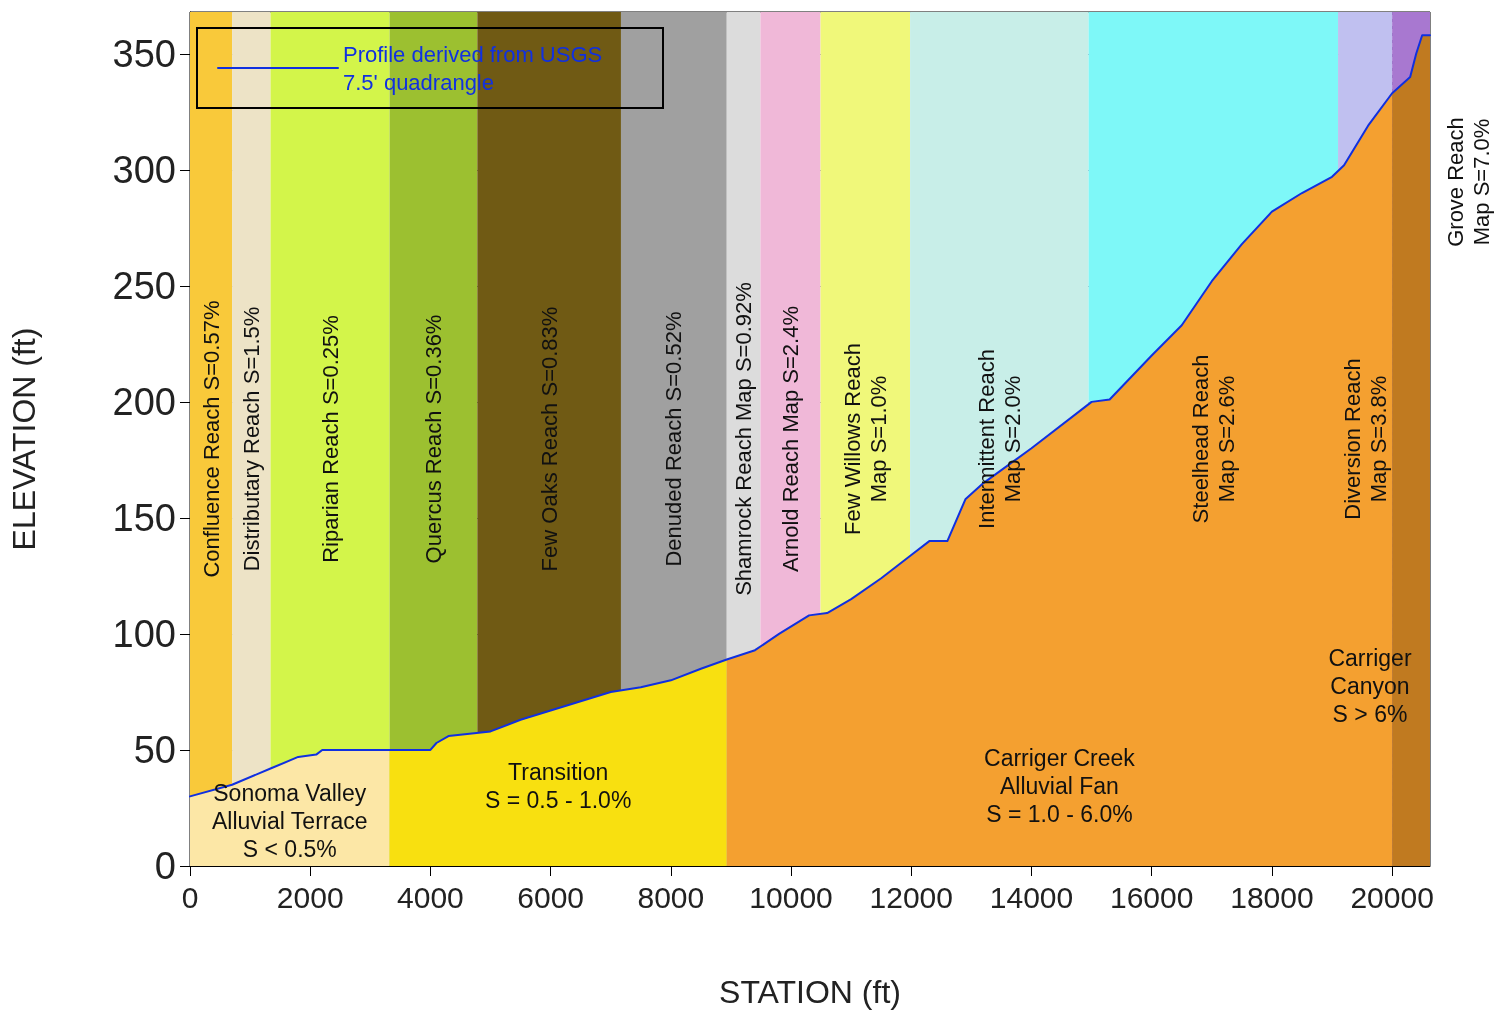 Image resolution: width=1511 pixels, height=1013 pixels. I want to click on x-tick-label: 2000, so click(310, 897).